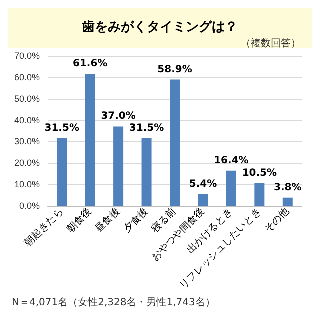 The height and width of the screenshot is (320, 320). Describe the element at coordinates (159, 27) in the screenshot. I see `chart-title: 歯をみがくタイミングは？` at that location.